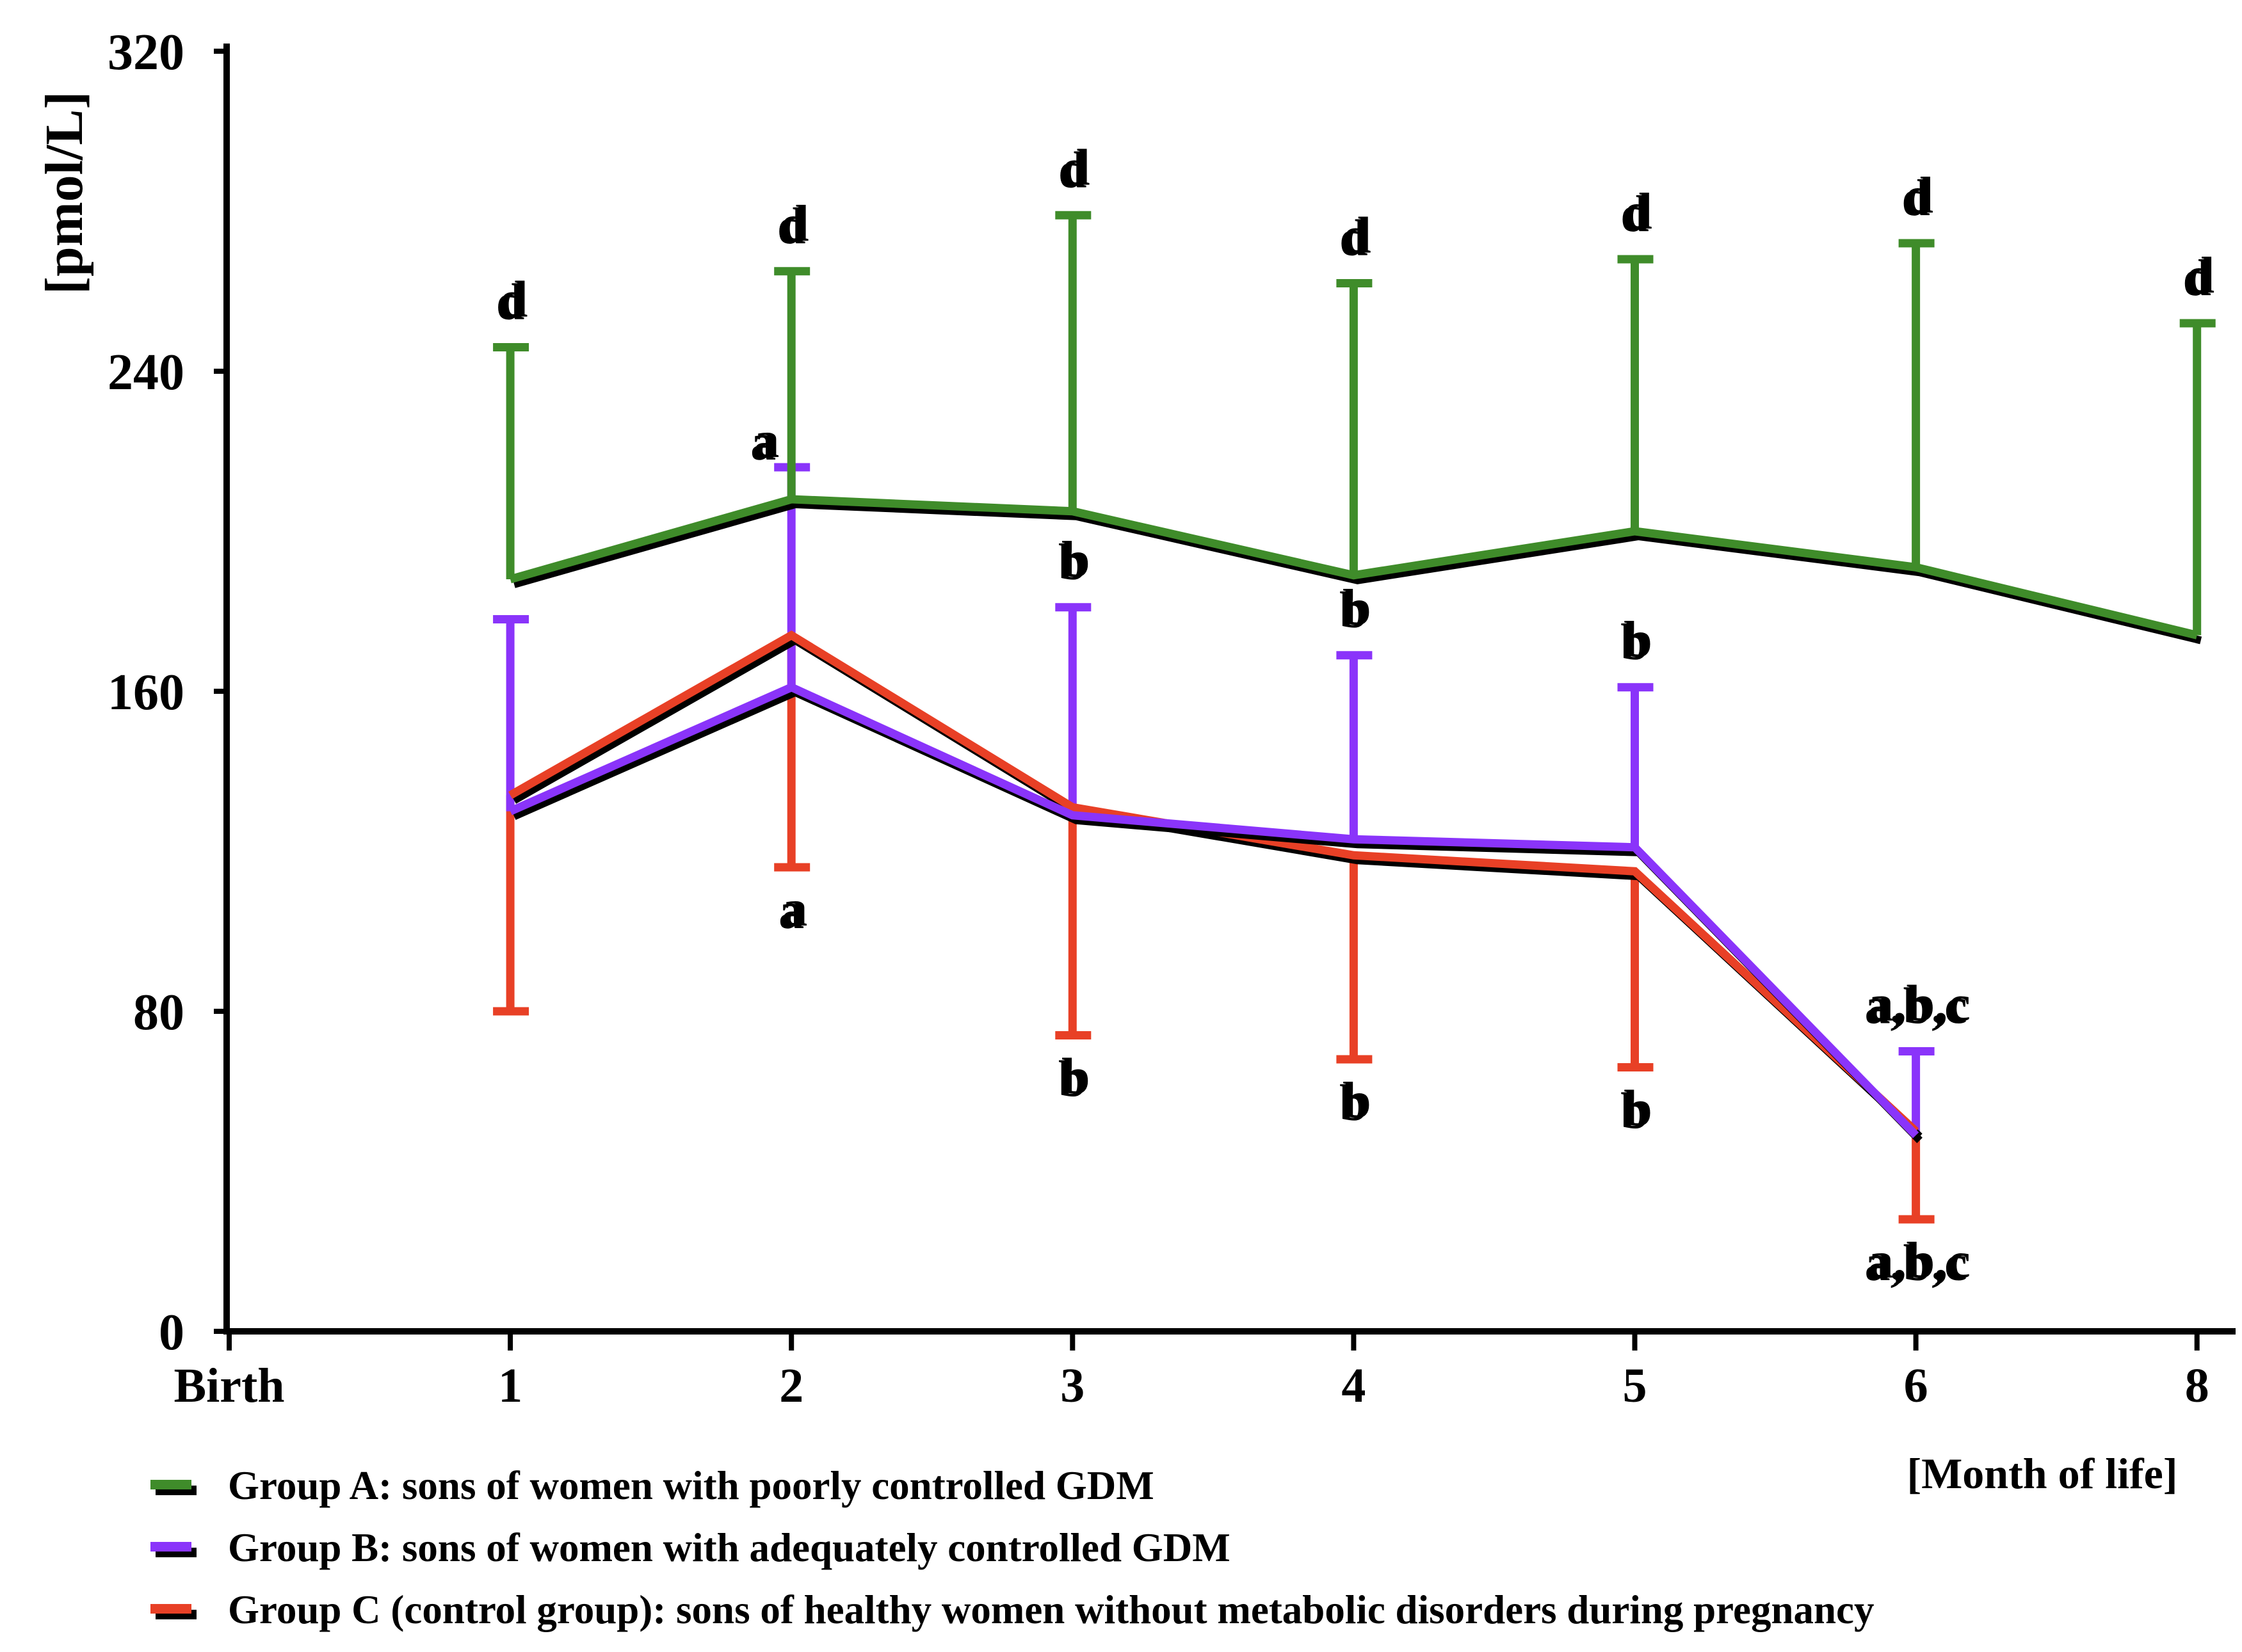 Image resolution: width=2242 pixels, height=1652 pixels. I want to click on series-line, so click(1354, 567).